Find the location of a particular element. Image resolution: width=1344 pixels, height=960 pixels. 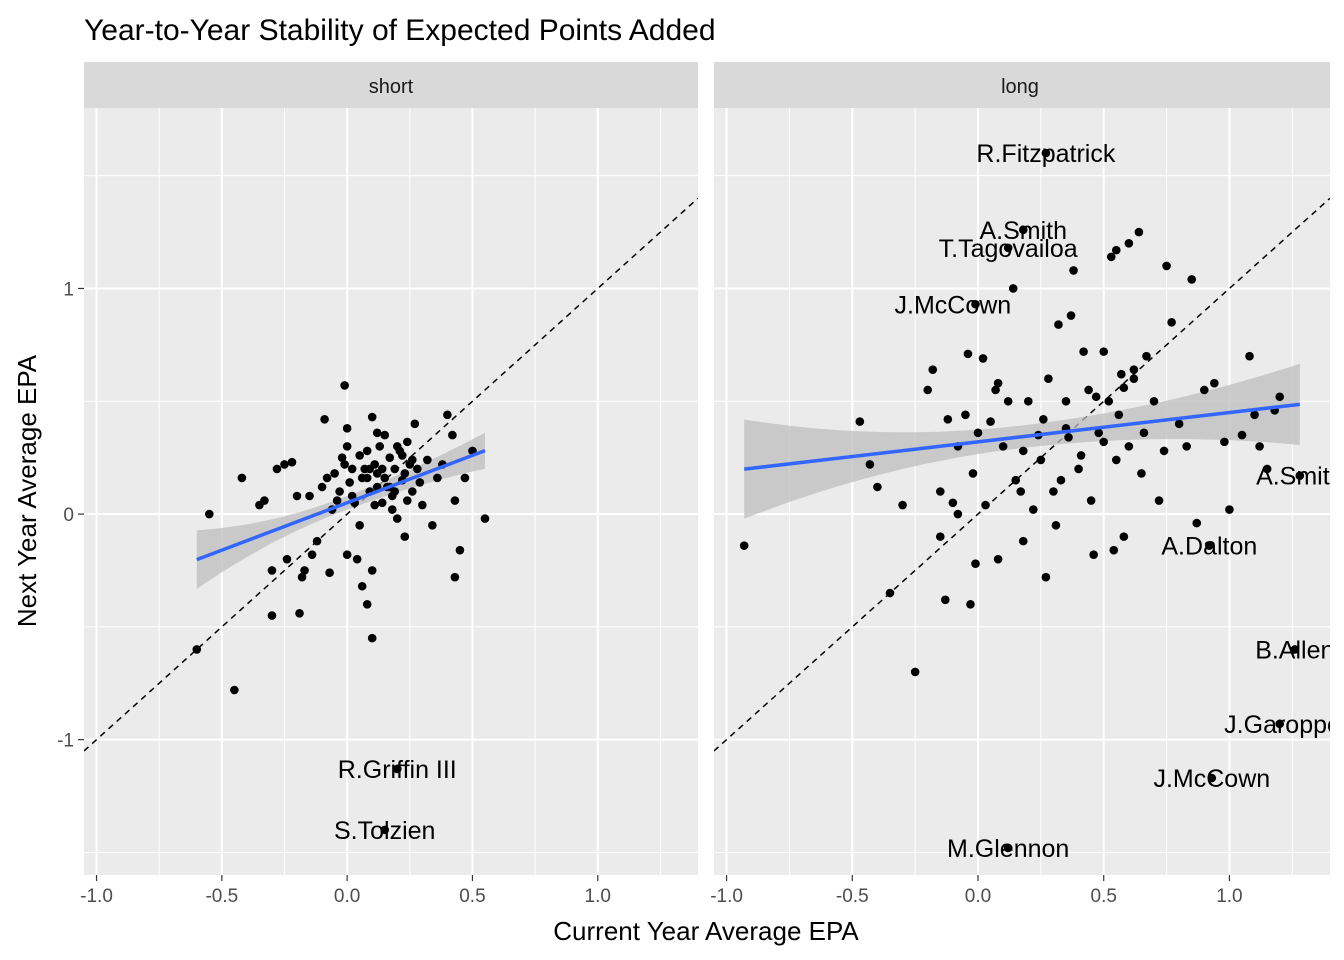

y-tick-label: 0 is located at coordinates (68, 515).